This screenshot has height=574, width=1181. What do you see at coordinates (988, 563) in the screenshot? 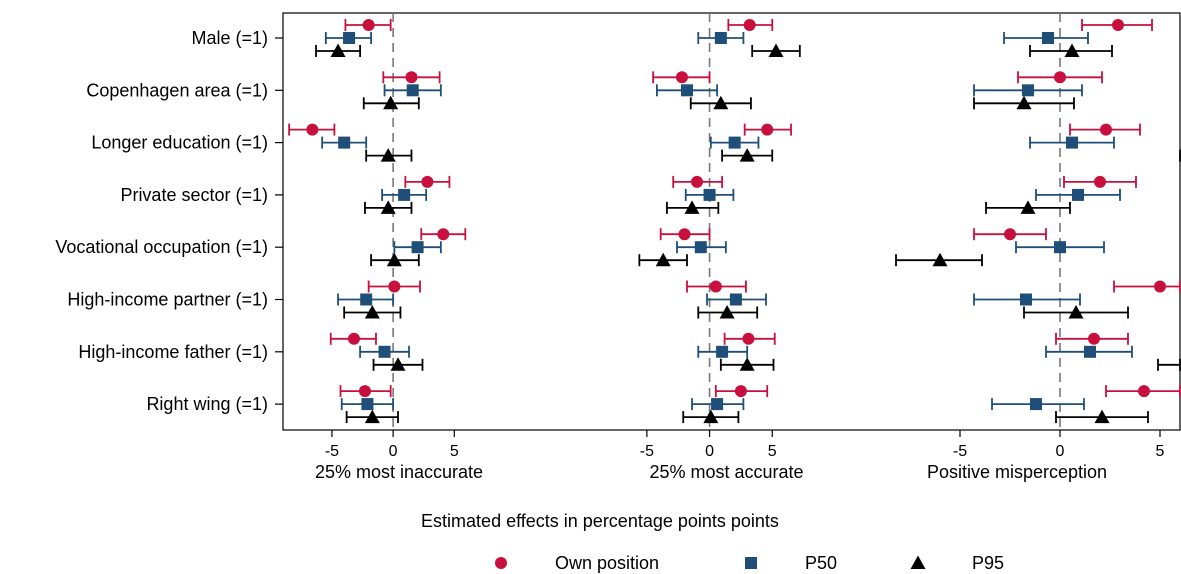
I see `legend-label: P95` at bounding box center [988, 563].